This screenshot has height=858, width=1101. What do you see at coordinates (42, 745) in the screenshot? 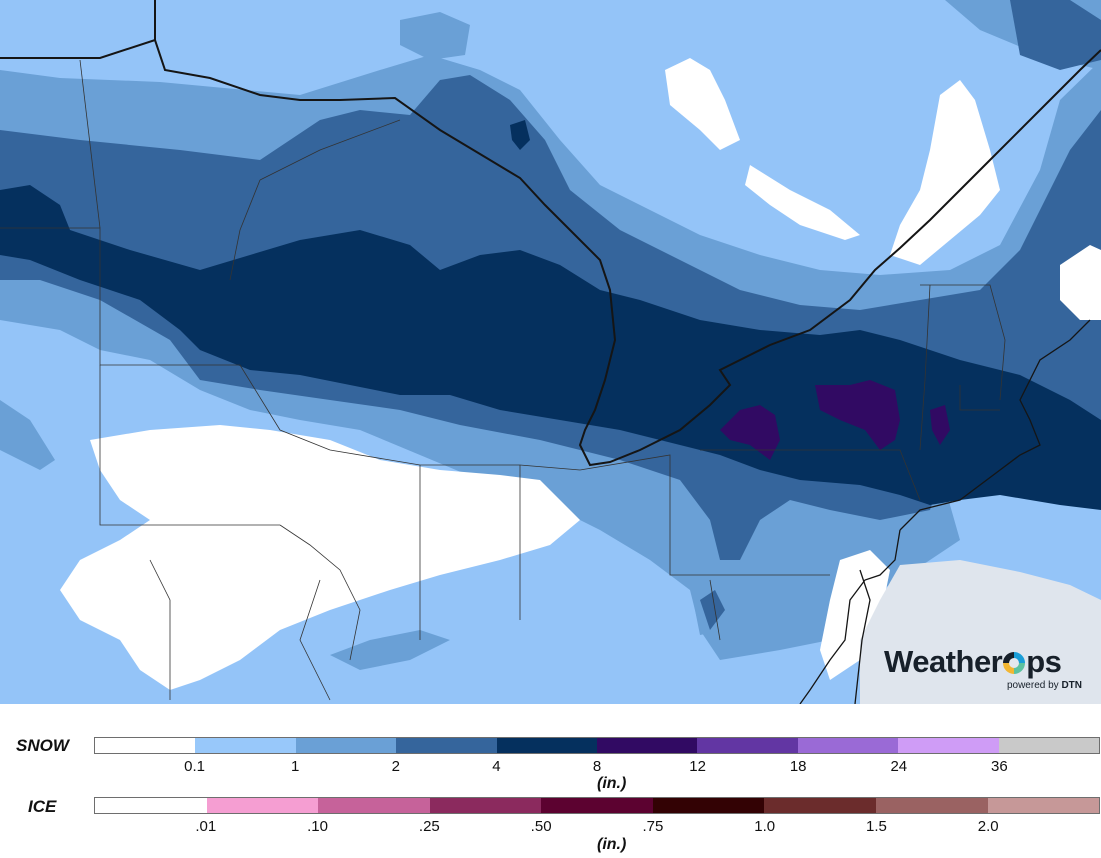
I see `snow-legend-label: SNOW` at bounding box center [42, 745].